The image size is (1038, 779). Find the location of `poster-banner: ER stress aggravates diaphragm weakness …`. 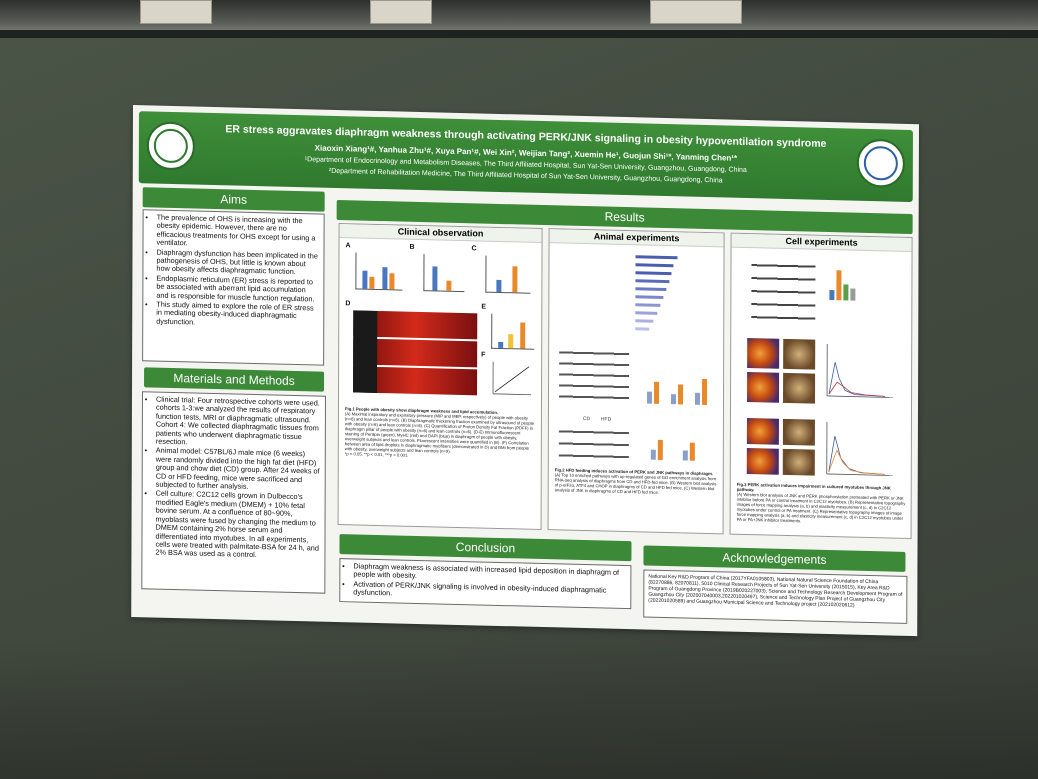

poster-banner: ER stress aggravates diaphragm weakness … is located at coordinates (525, 157).